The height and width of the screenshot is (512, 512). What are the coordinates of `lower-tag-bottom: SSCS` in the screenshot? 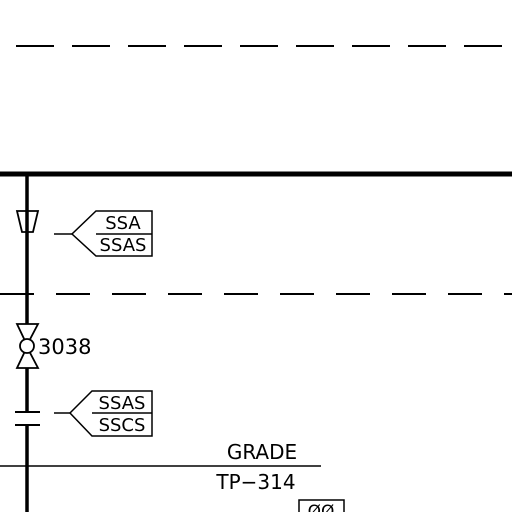 It's located at (122, 425).